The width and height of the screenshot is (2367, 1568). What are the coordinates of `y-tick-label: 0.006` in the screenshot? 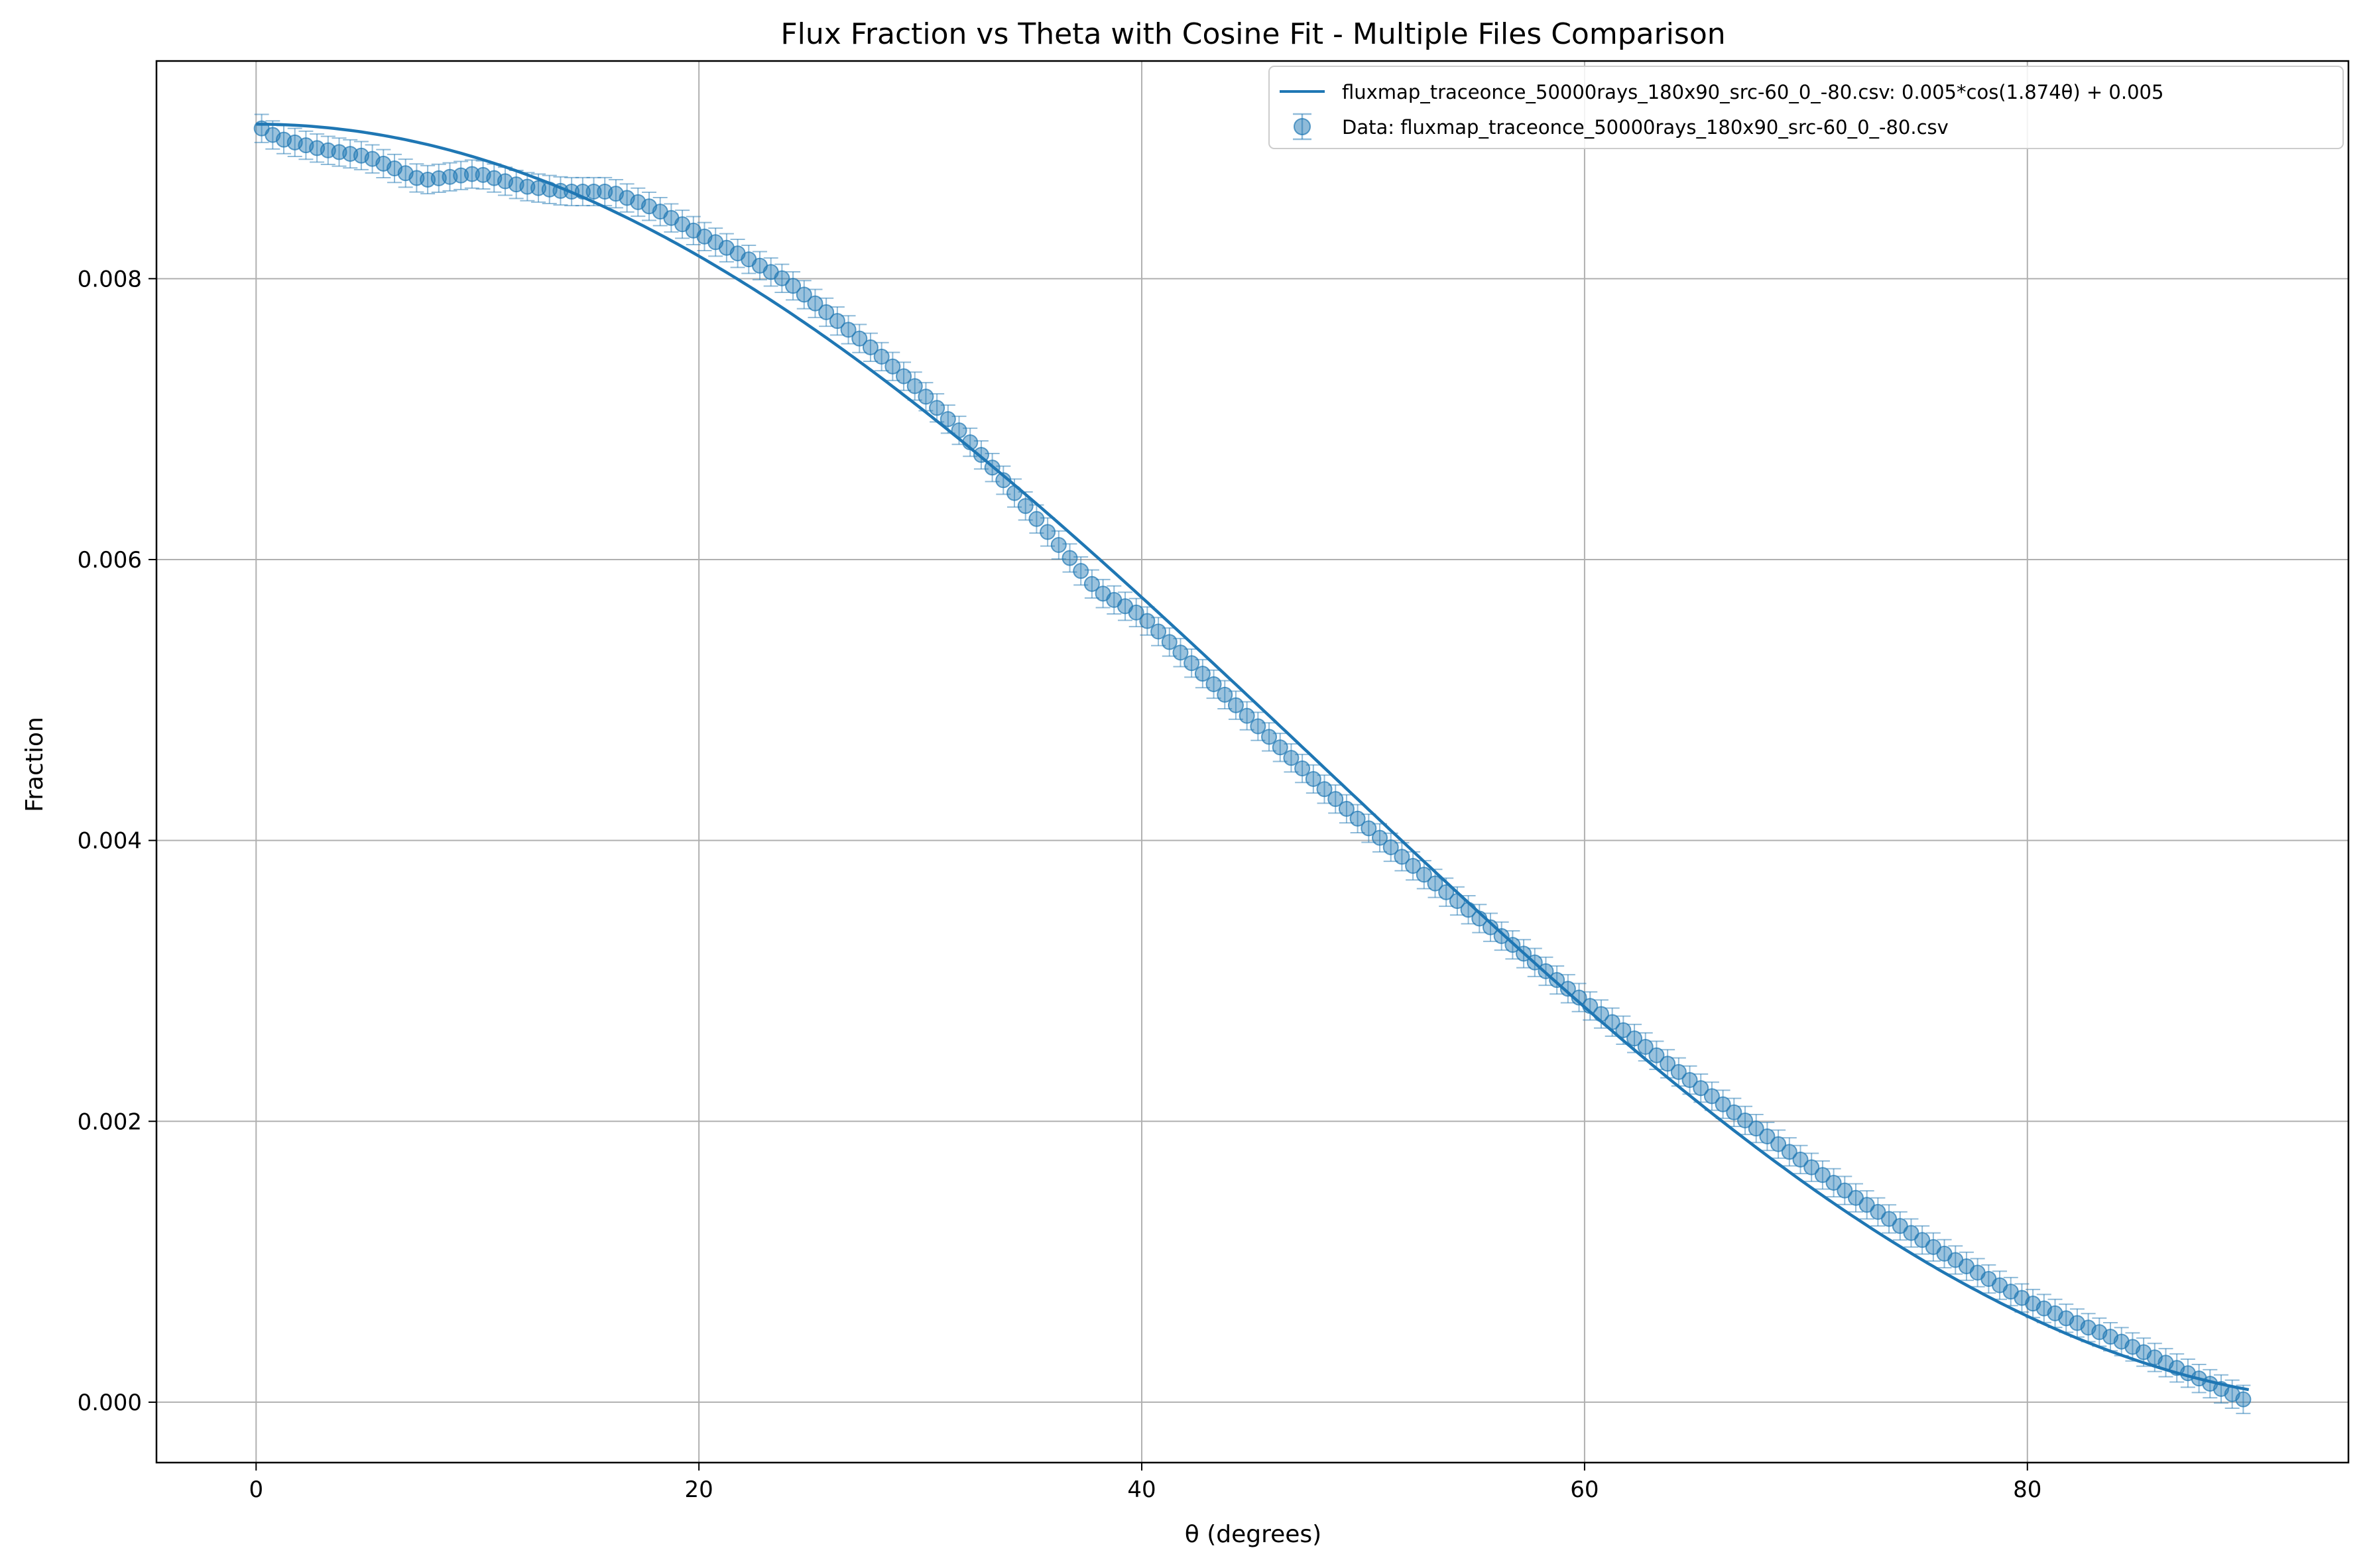 It's located at (110, 560).